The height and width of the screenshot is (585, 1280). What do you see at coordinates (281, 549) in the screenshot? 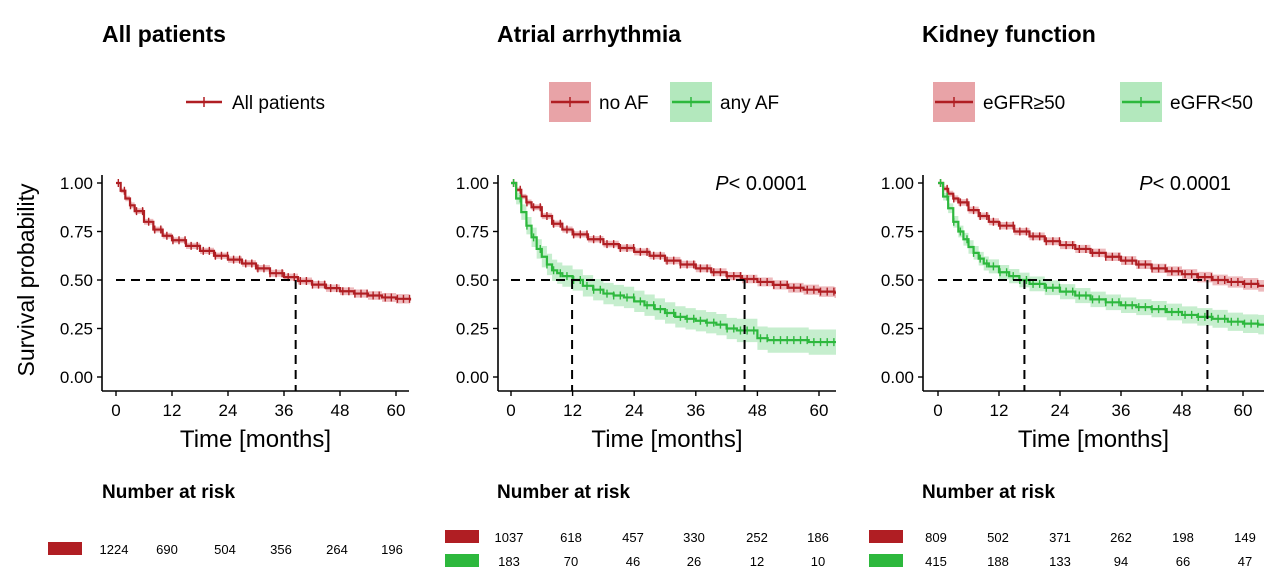
I see `risk-value: 356` at bounding box center [281, 549].